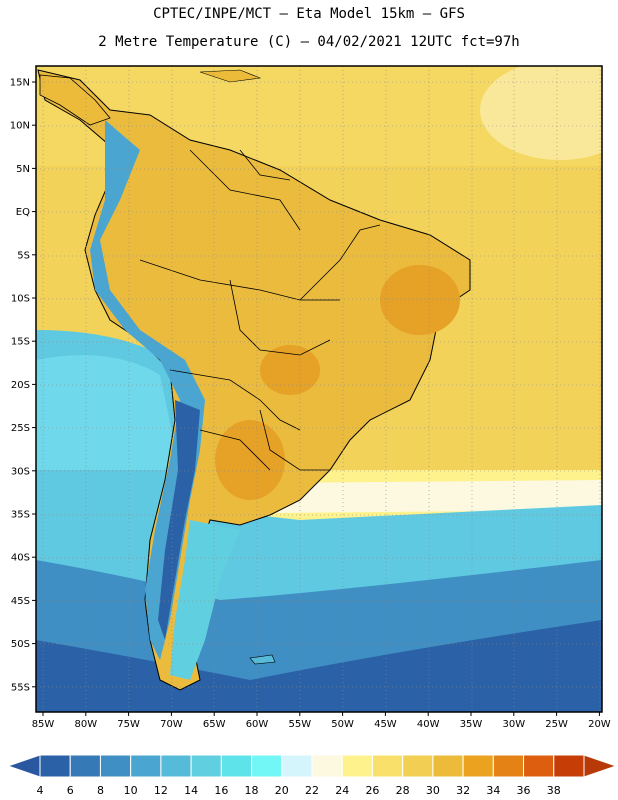 This screenshot has width=618, height=800. Describe the element at coordinates (75, 100) in the screenshot. I see `central-america` at that location.